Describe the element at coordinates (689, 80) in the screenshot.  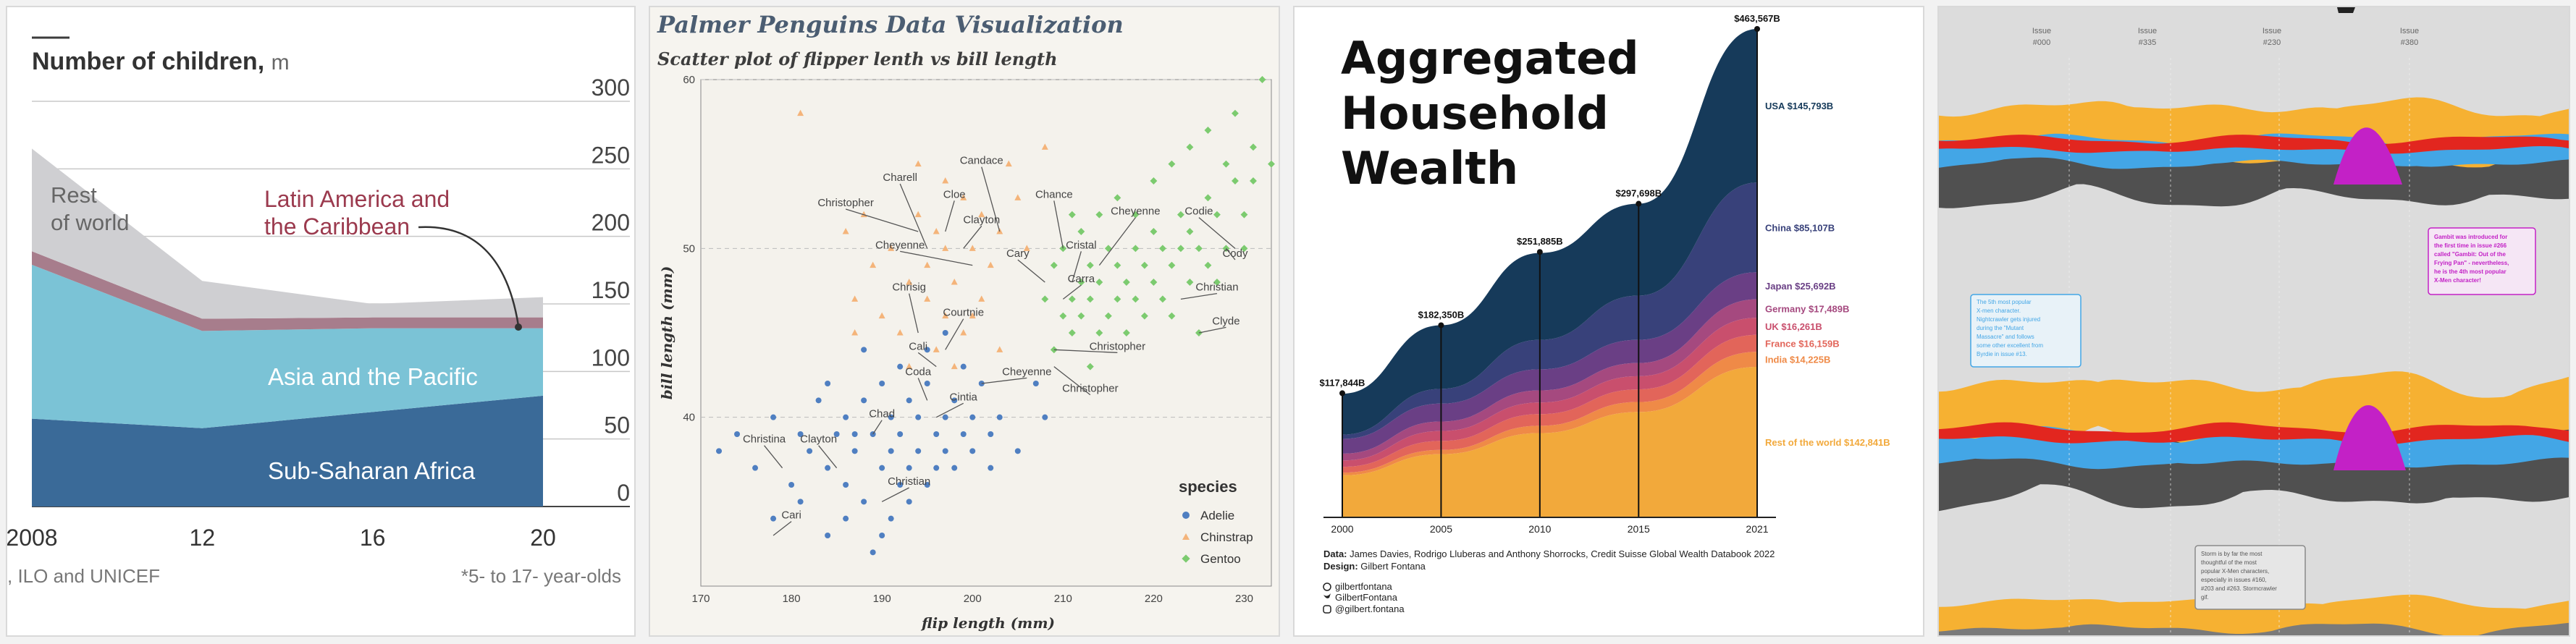
I see `y-tick-label: 60` at that location.